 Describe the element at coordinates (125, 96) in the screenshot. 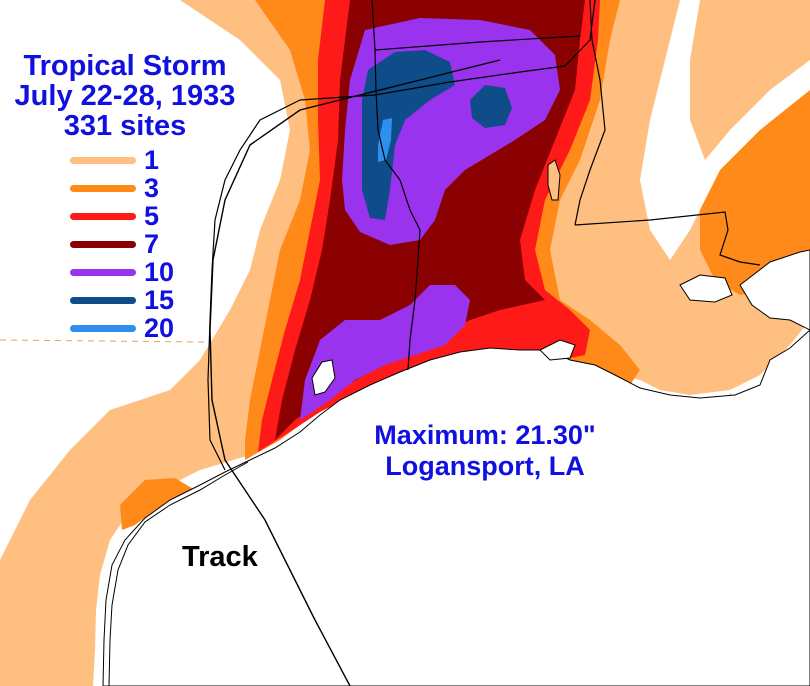

I see `map-title-line-2: July 22-28, 1933` at that location.